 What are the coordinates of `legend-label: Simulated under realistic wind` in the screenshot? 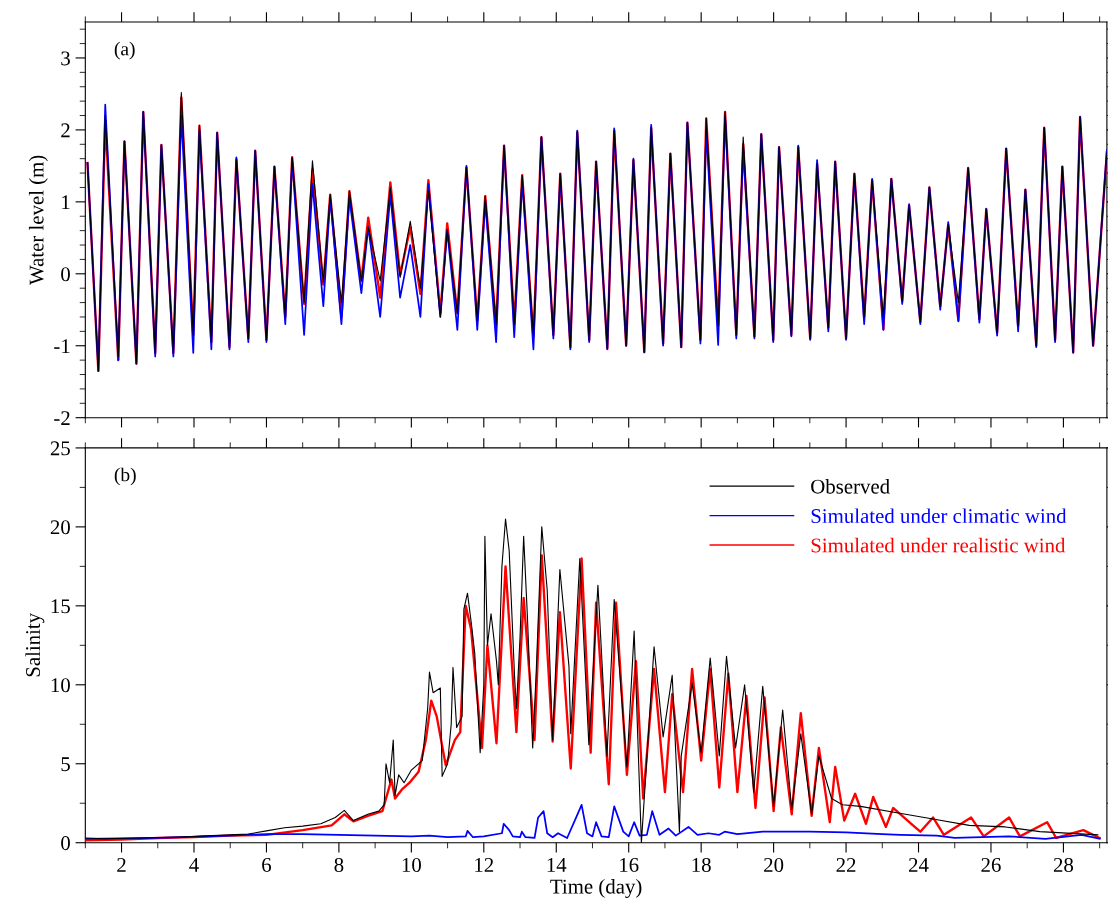 It's located at (938, 545).